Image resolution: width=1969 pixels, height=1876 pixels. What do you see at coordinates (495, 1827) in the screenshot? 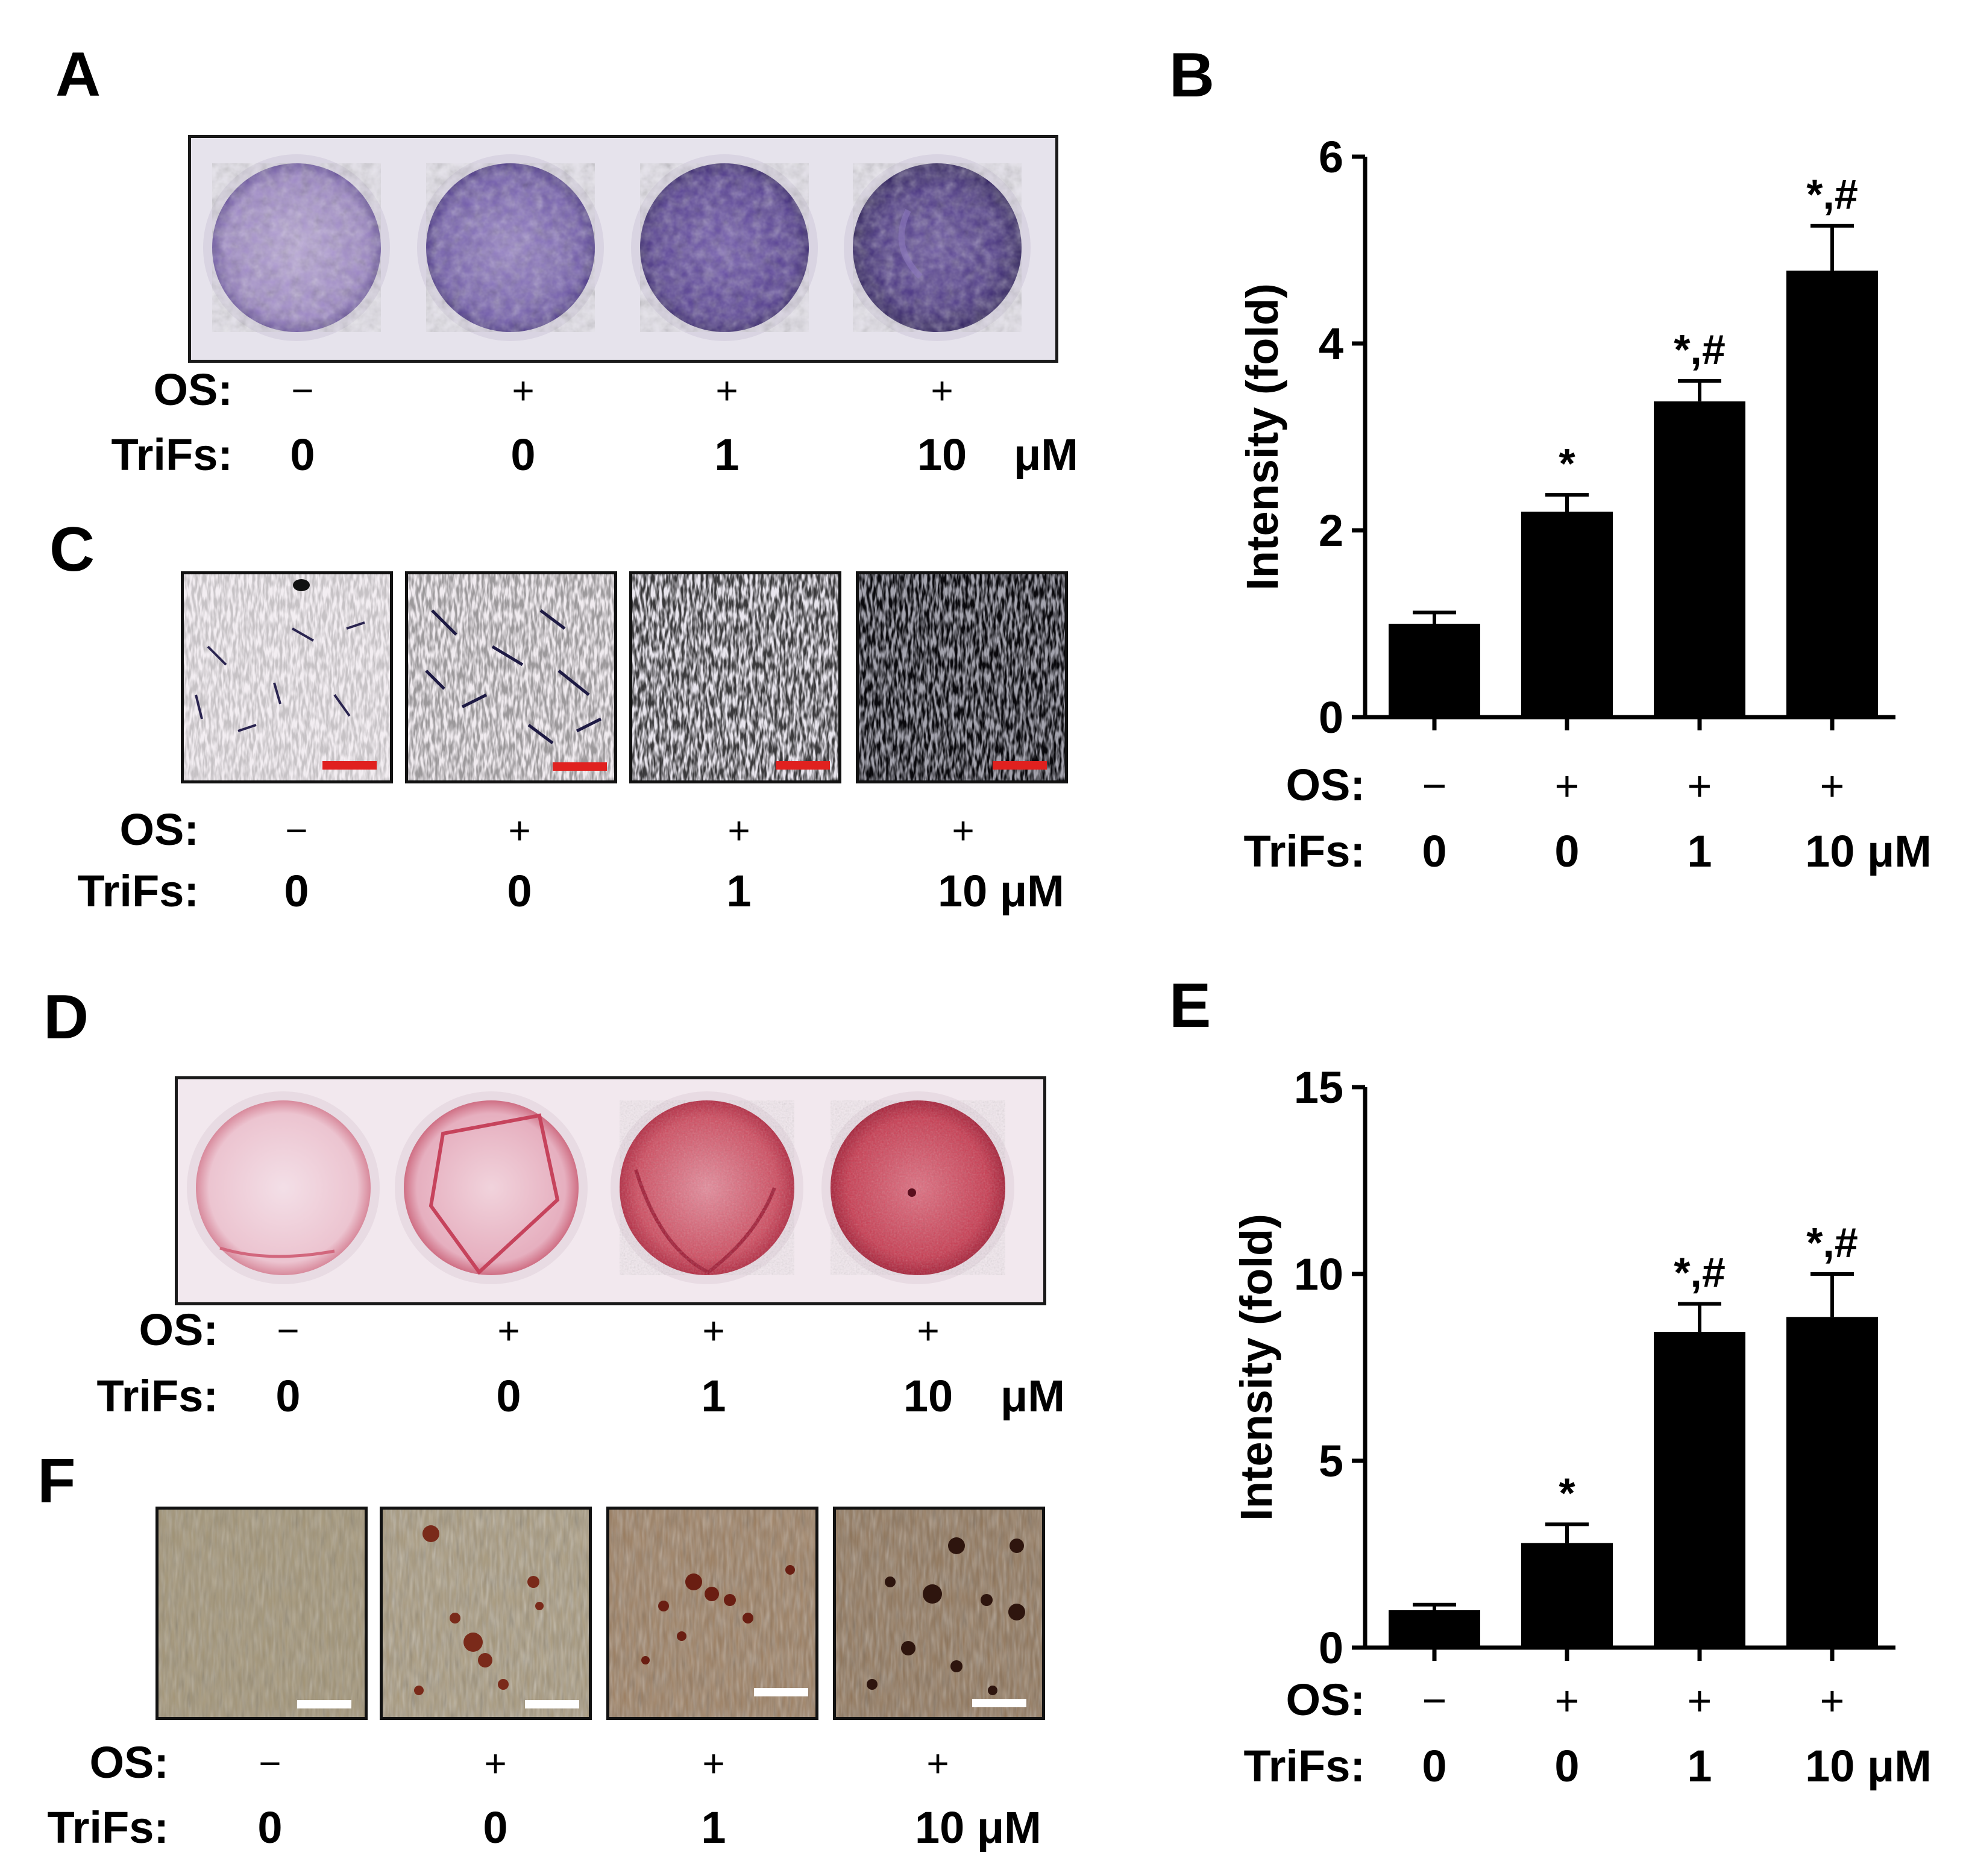
I see `panel-f-trifs-2: 0` at bounding box center [495, 1827].